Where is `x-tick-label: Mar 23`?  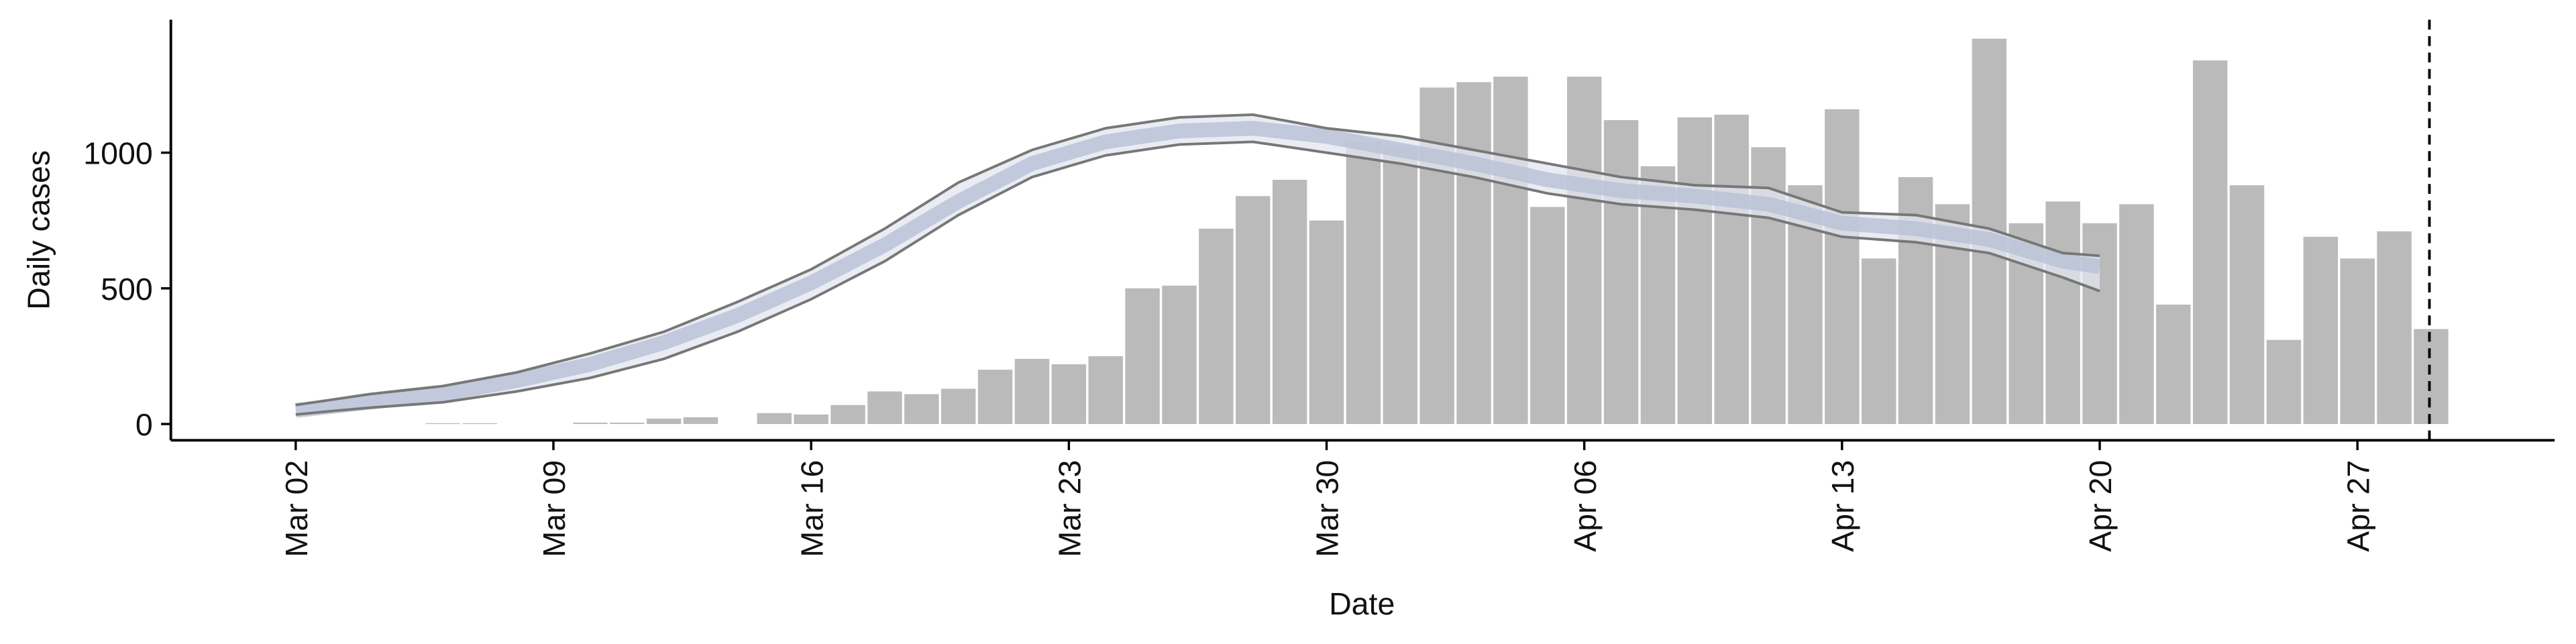 x-tick-label: Mar 23 is located at coordinates (1069, 508).